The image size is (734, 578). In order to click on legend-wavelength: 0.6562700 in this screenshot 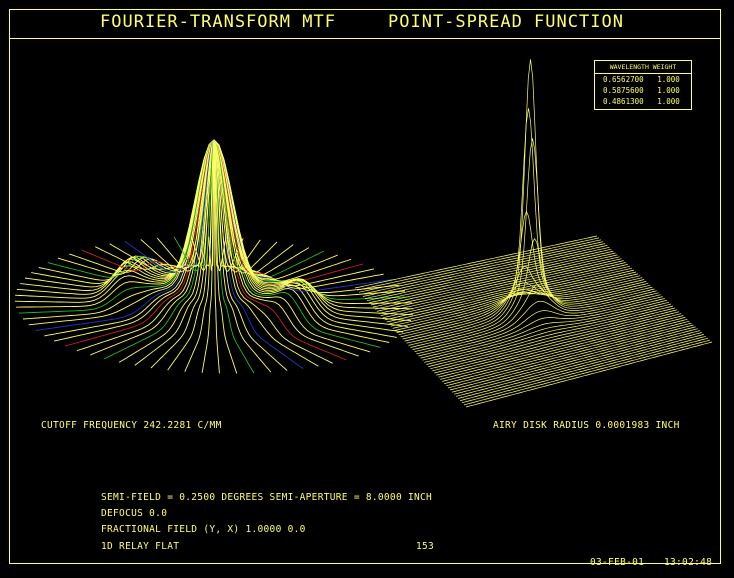, I will do `click(623, 79)`.